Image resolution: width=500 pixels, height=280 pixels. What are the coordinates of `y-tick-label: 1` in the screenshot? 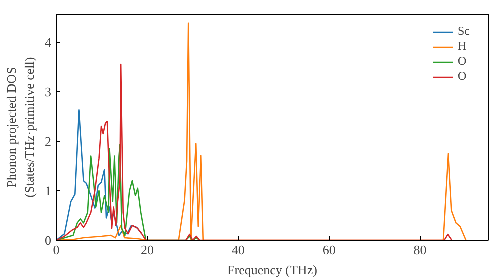 It's located at (48, 190).